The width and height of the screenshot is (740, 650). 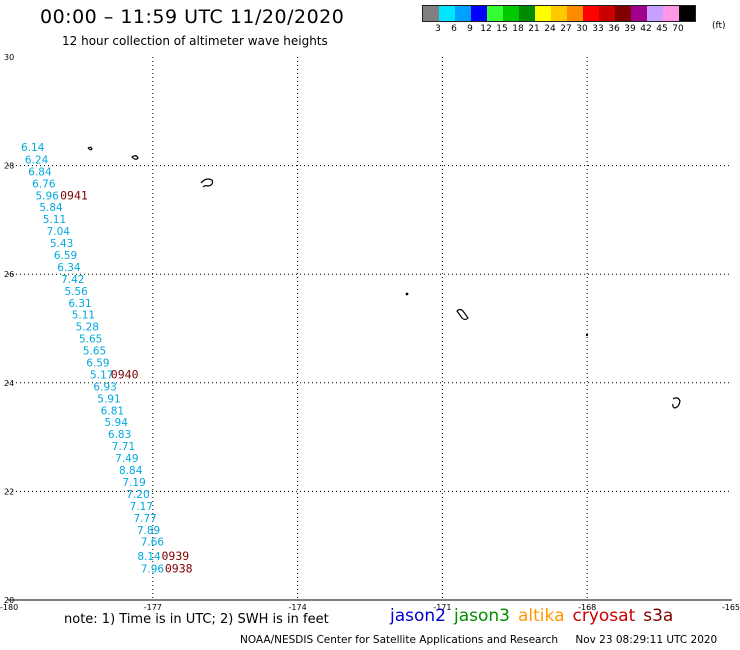 I want to click on wave-height-value: 5.17, so click(x=101, y=375).